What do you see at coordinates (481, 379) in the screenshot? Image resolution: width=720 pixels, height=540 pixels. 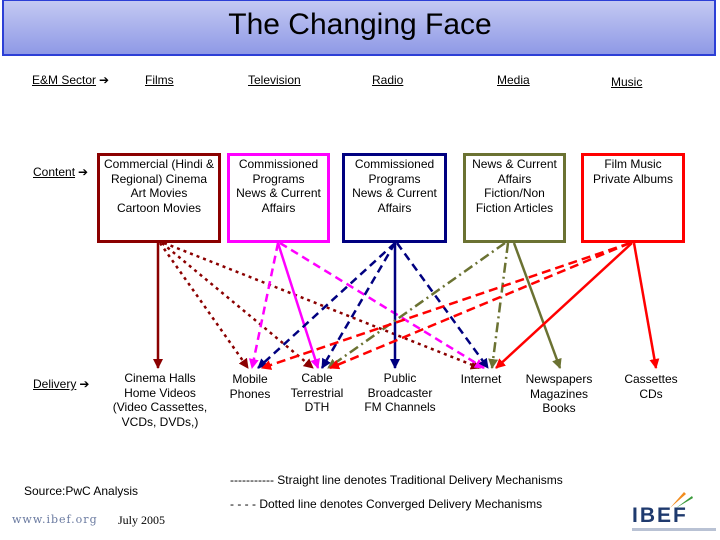 I see `delivery-internet: Internet` at bounding box center [481, 379].